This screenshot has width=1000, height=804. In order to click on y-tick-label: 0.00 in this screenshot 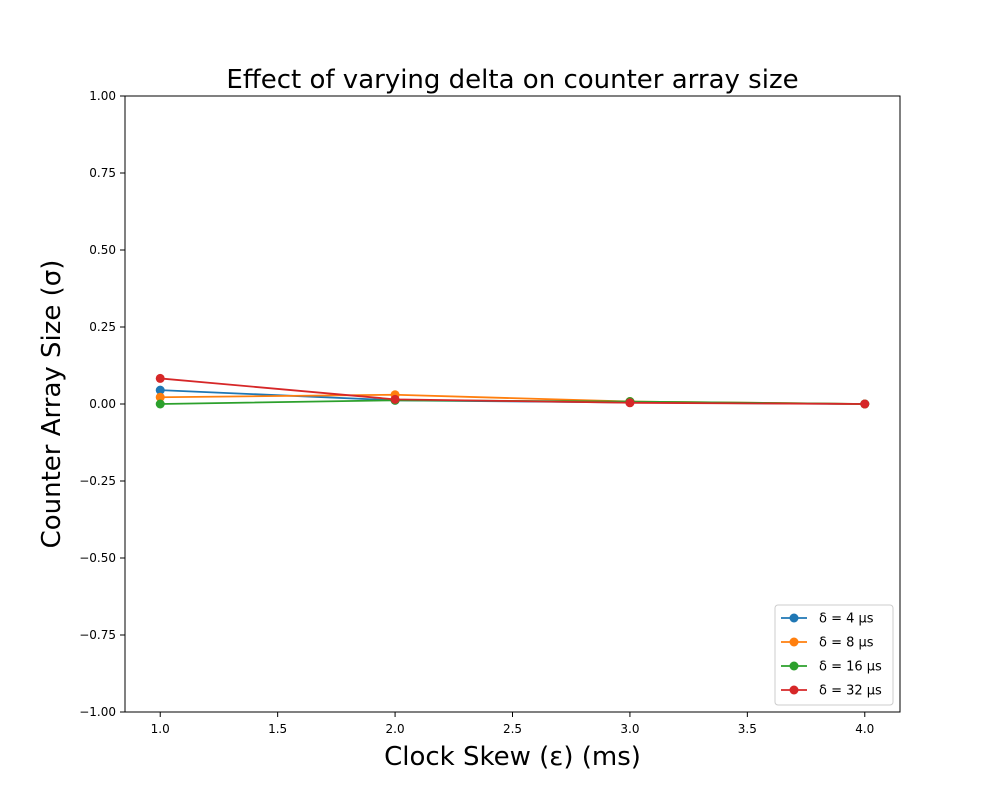, I will do `click(102, 404)`.